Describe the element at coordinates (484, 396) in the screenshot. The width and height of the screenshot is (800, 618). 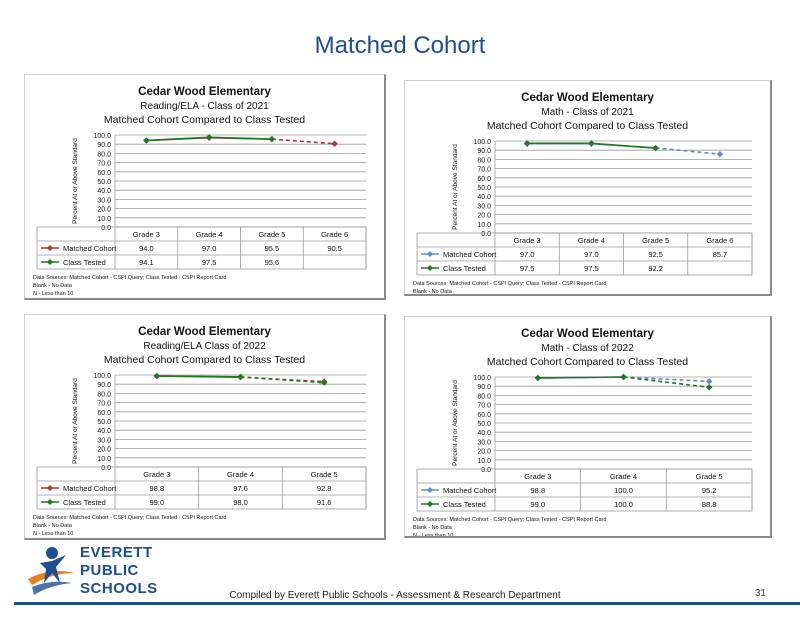
I see `y-tick-label: 80.0` at that location.